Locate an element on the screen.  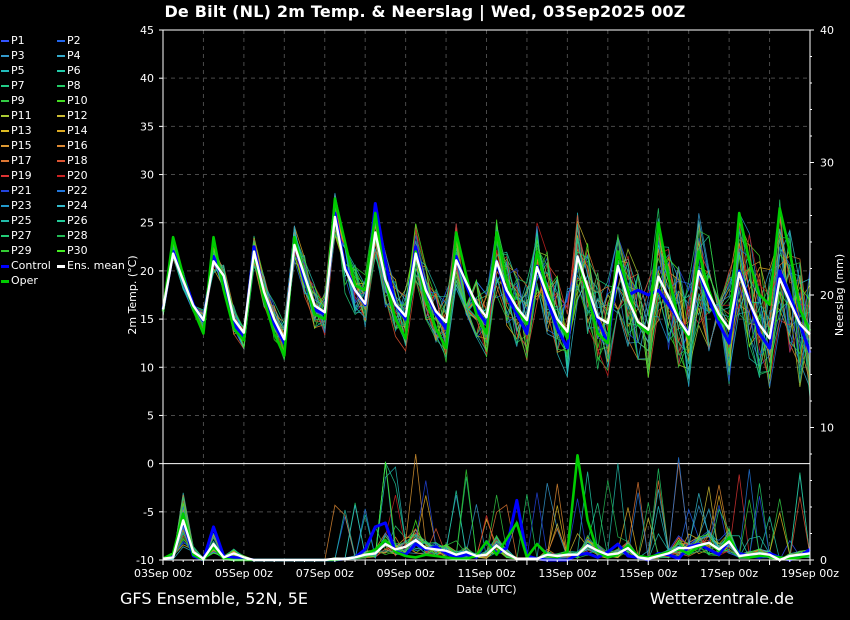
y-tick-label-right: 0 is located at coordinates (823, 560).